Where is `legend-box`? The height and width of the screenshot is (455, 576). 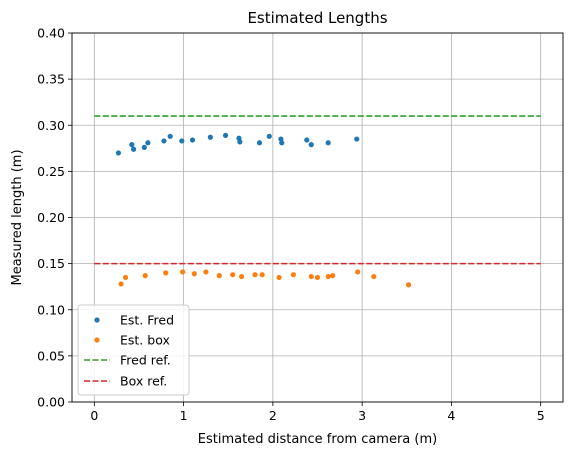
legend-box is located at coordinates (133, 350).